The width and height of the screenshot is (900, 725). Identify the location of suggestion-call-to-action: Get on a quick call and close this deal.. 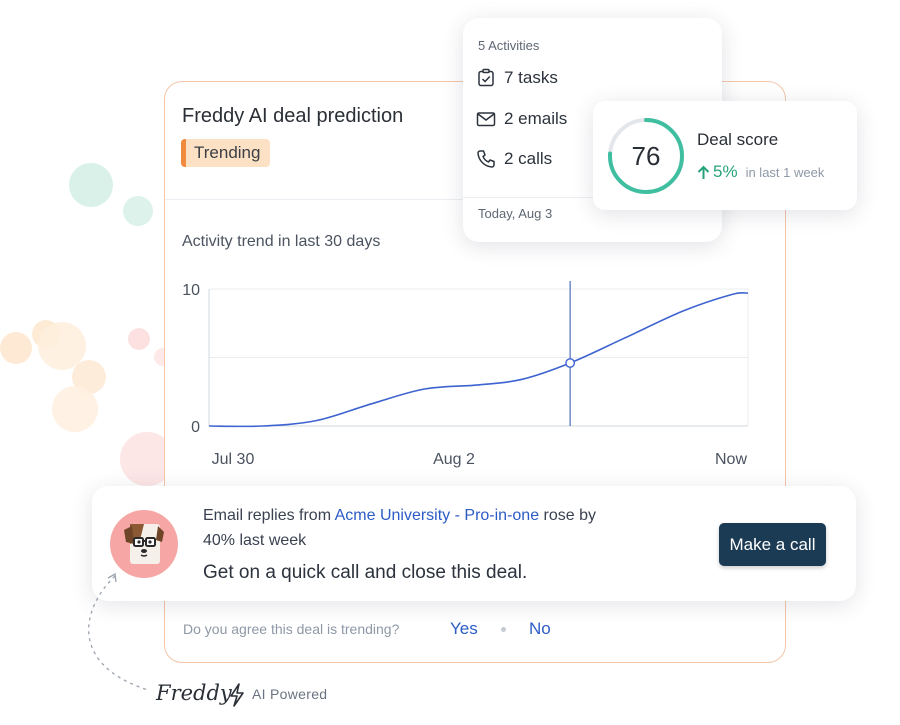
(365, 572).